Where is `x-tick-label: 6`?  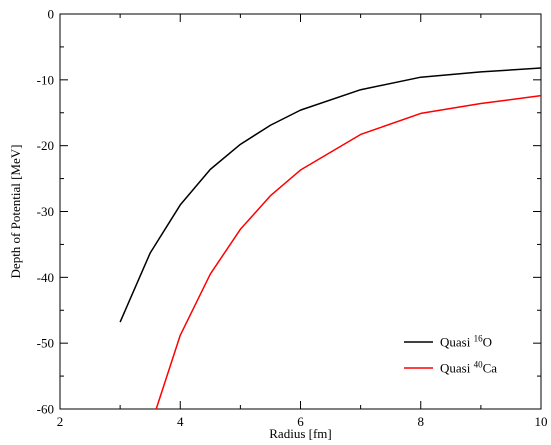 x-tick-label: 6 is located at coordinates (300, 421).